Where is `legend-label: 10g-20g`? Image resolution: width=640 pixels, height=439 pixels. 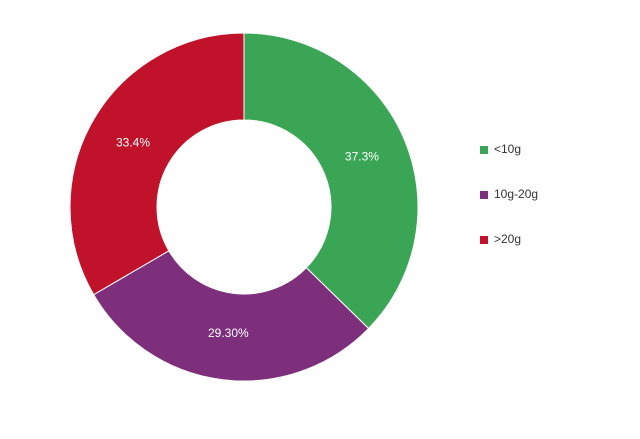
legend-label: 10g-20g is located at coordinates (516, 194).